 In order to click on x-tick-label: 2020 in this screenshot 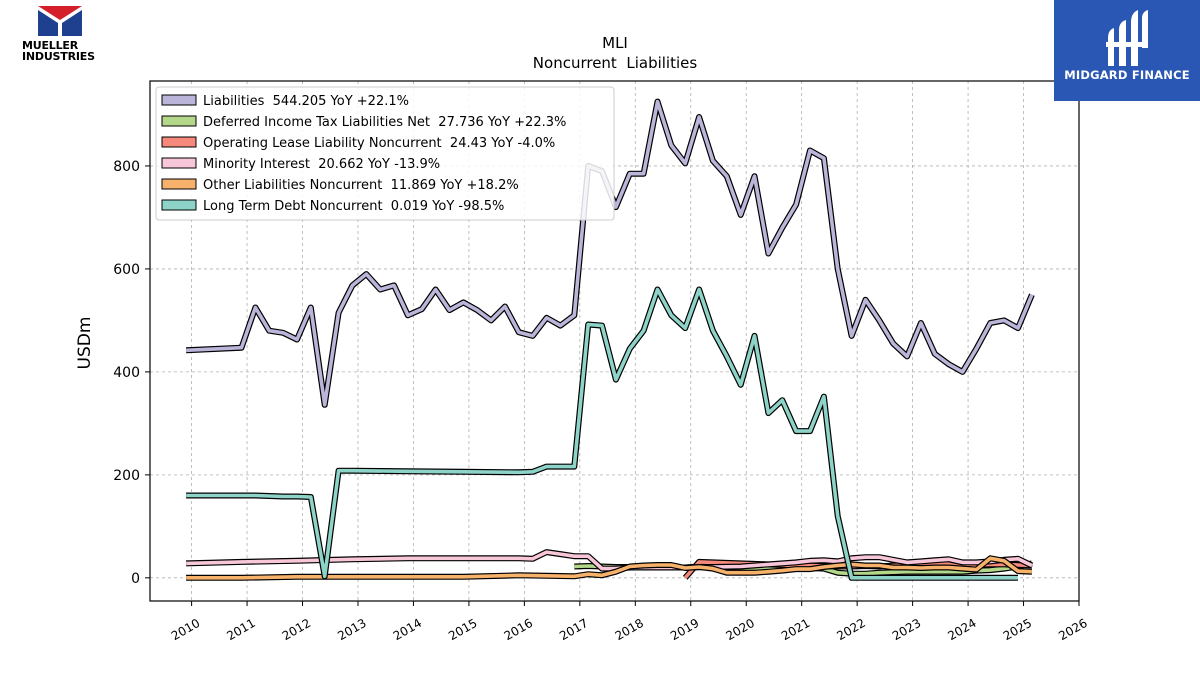, I will do `click(739, 629)`.